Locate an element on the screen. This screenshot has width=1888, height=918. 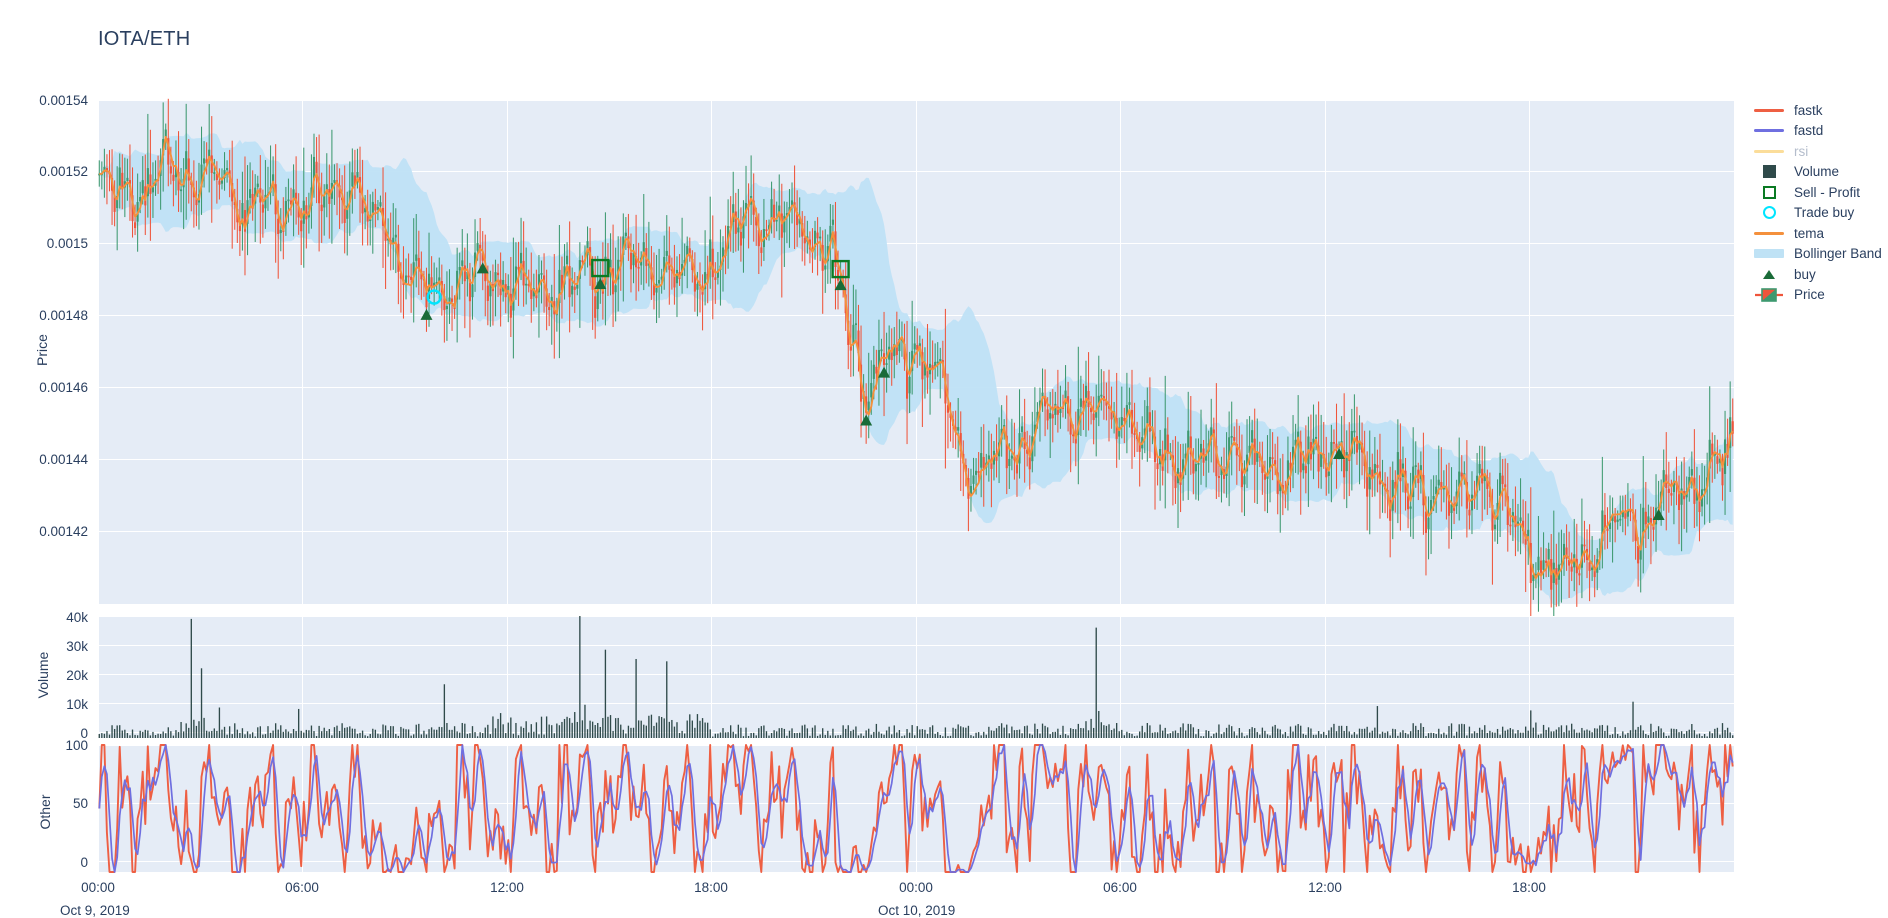
price-ytick: 0.0015 is located at coordinates (67, 243).